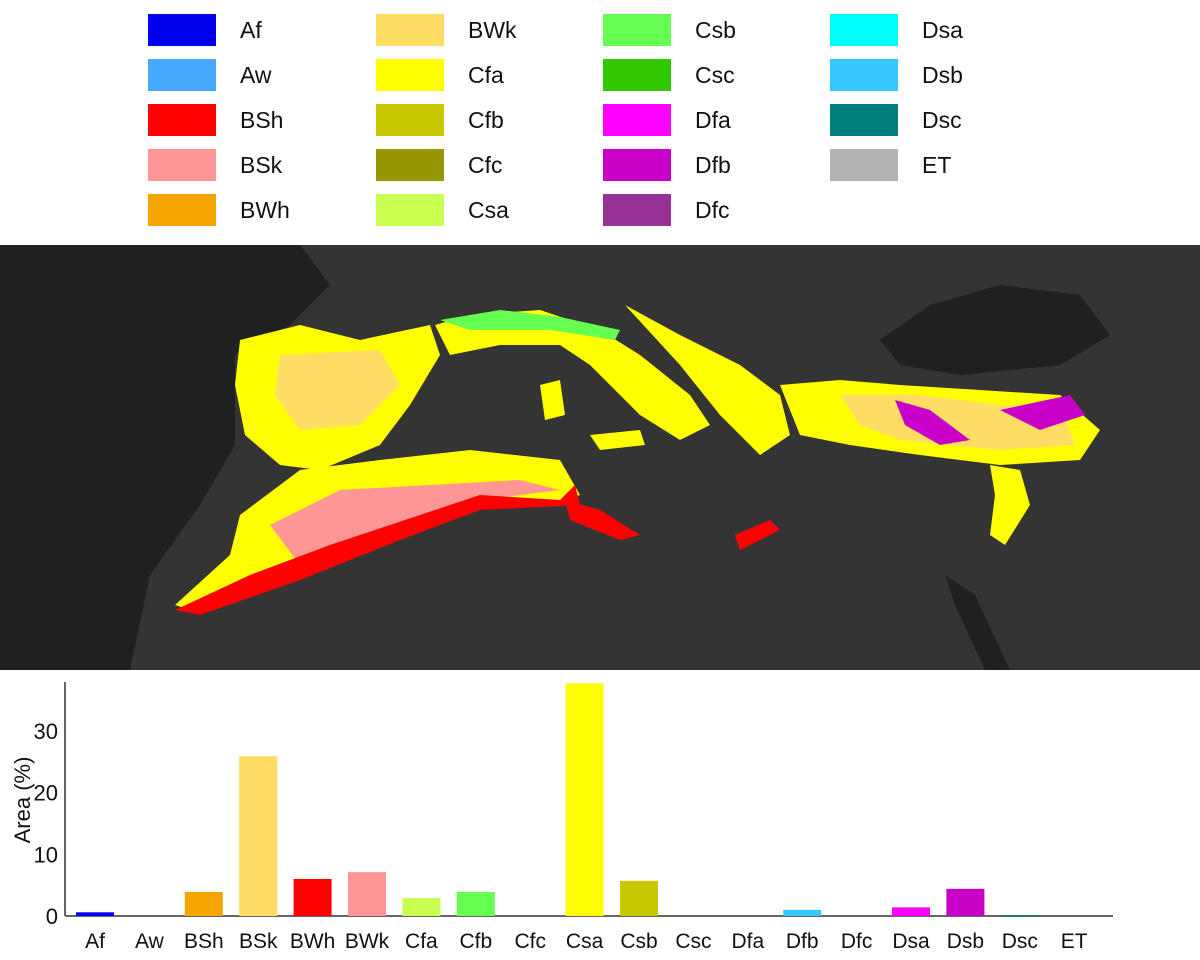 Image resolution: width=1200 pixels, height=960 pixels. What do you see at coordinates (977, 622) in the screenshot?
I see `red-sea` at bounding box center [977, 622].